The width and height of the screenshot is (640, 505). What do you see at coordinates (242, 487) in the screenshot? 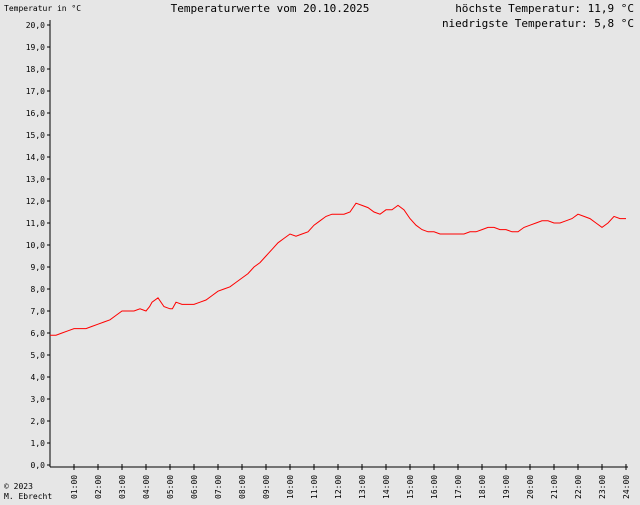
I see `x-tick-label: 08:00` at bounding box center [242, 487].